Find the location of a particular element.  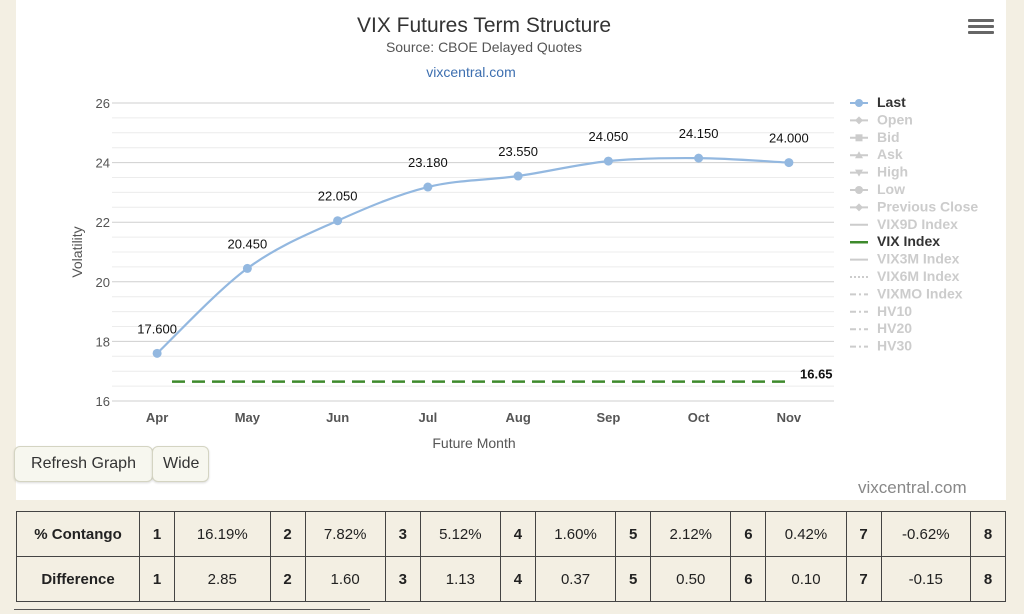

divider is located at coordinates (192, 609).